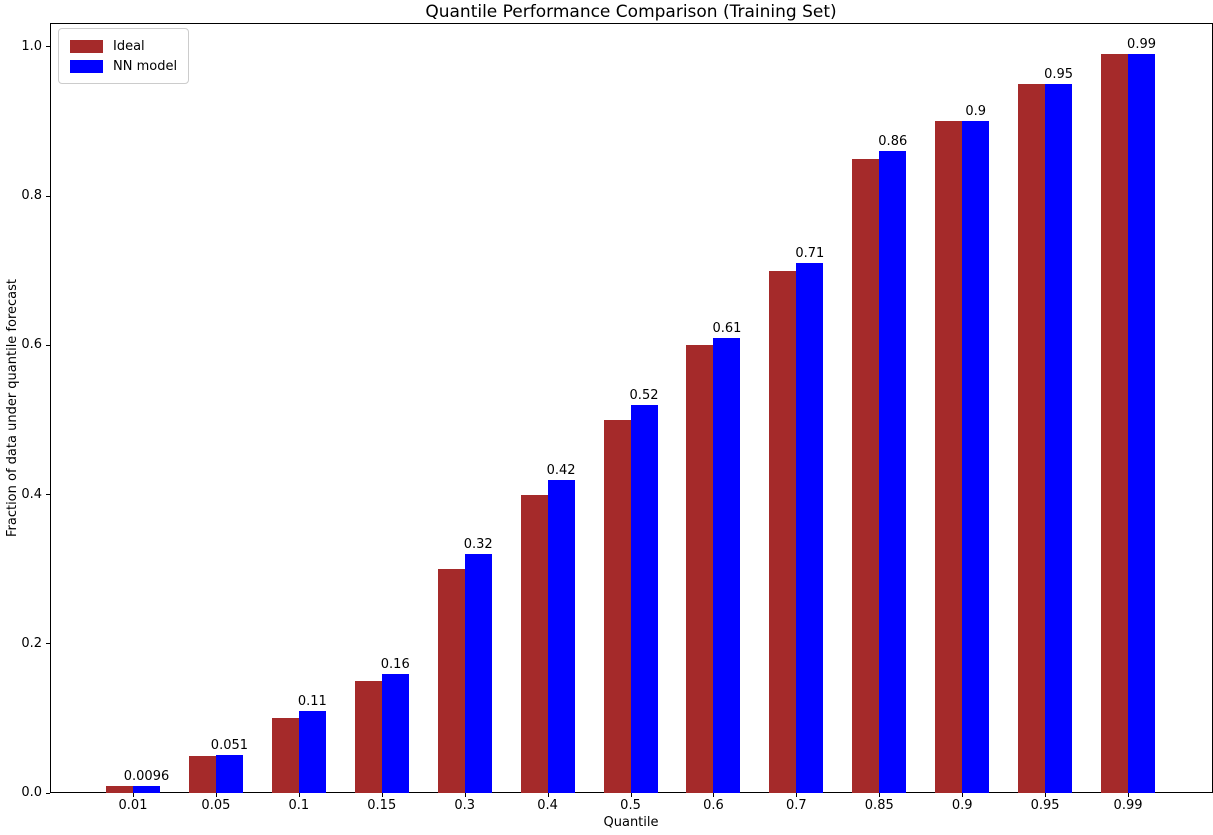 This screenshot has width=1213, height=835. What do you see at coordinates (31, 345) in the screenshot?
I see `y-tick-label: 0.6` at bounding box center [31, 345].